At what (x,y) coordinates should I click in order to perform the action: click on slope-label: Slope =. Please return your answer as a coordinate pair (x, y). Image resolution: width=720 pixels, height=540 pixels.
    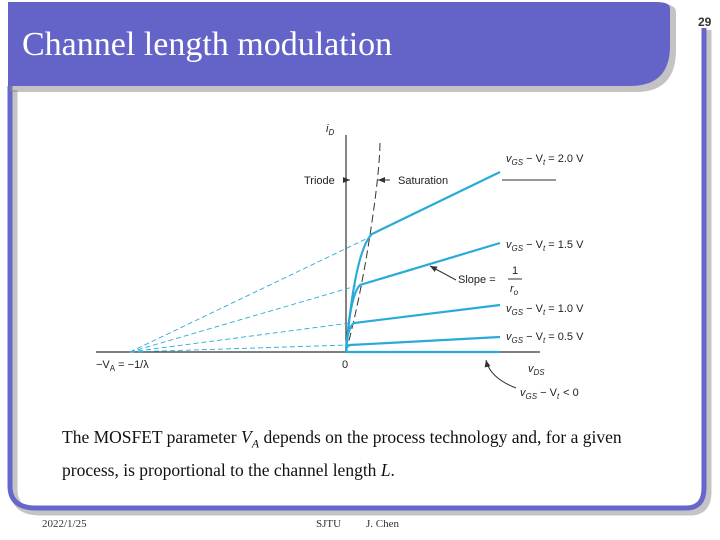
    Looking at the image, I should click on (477, 280).